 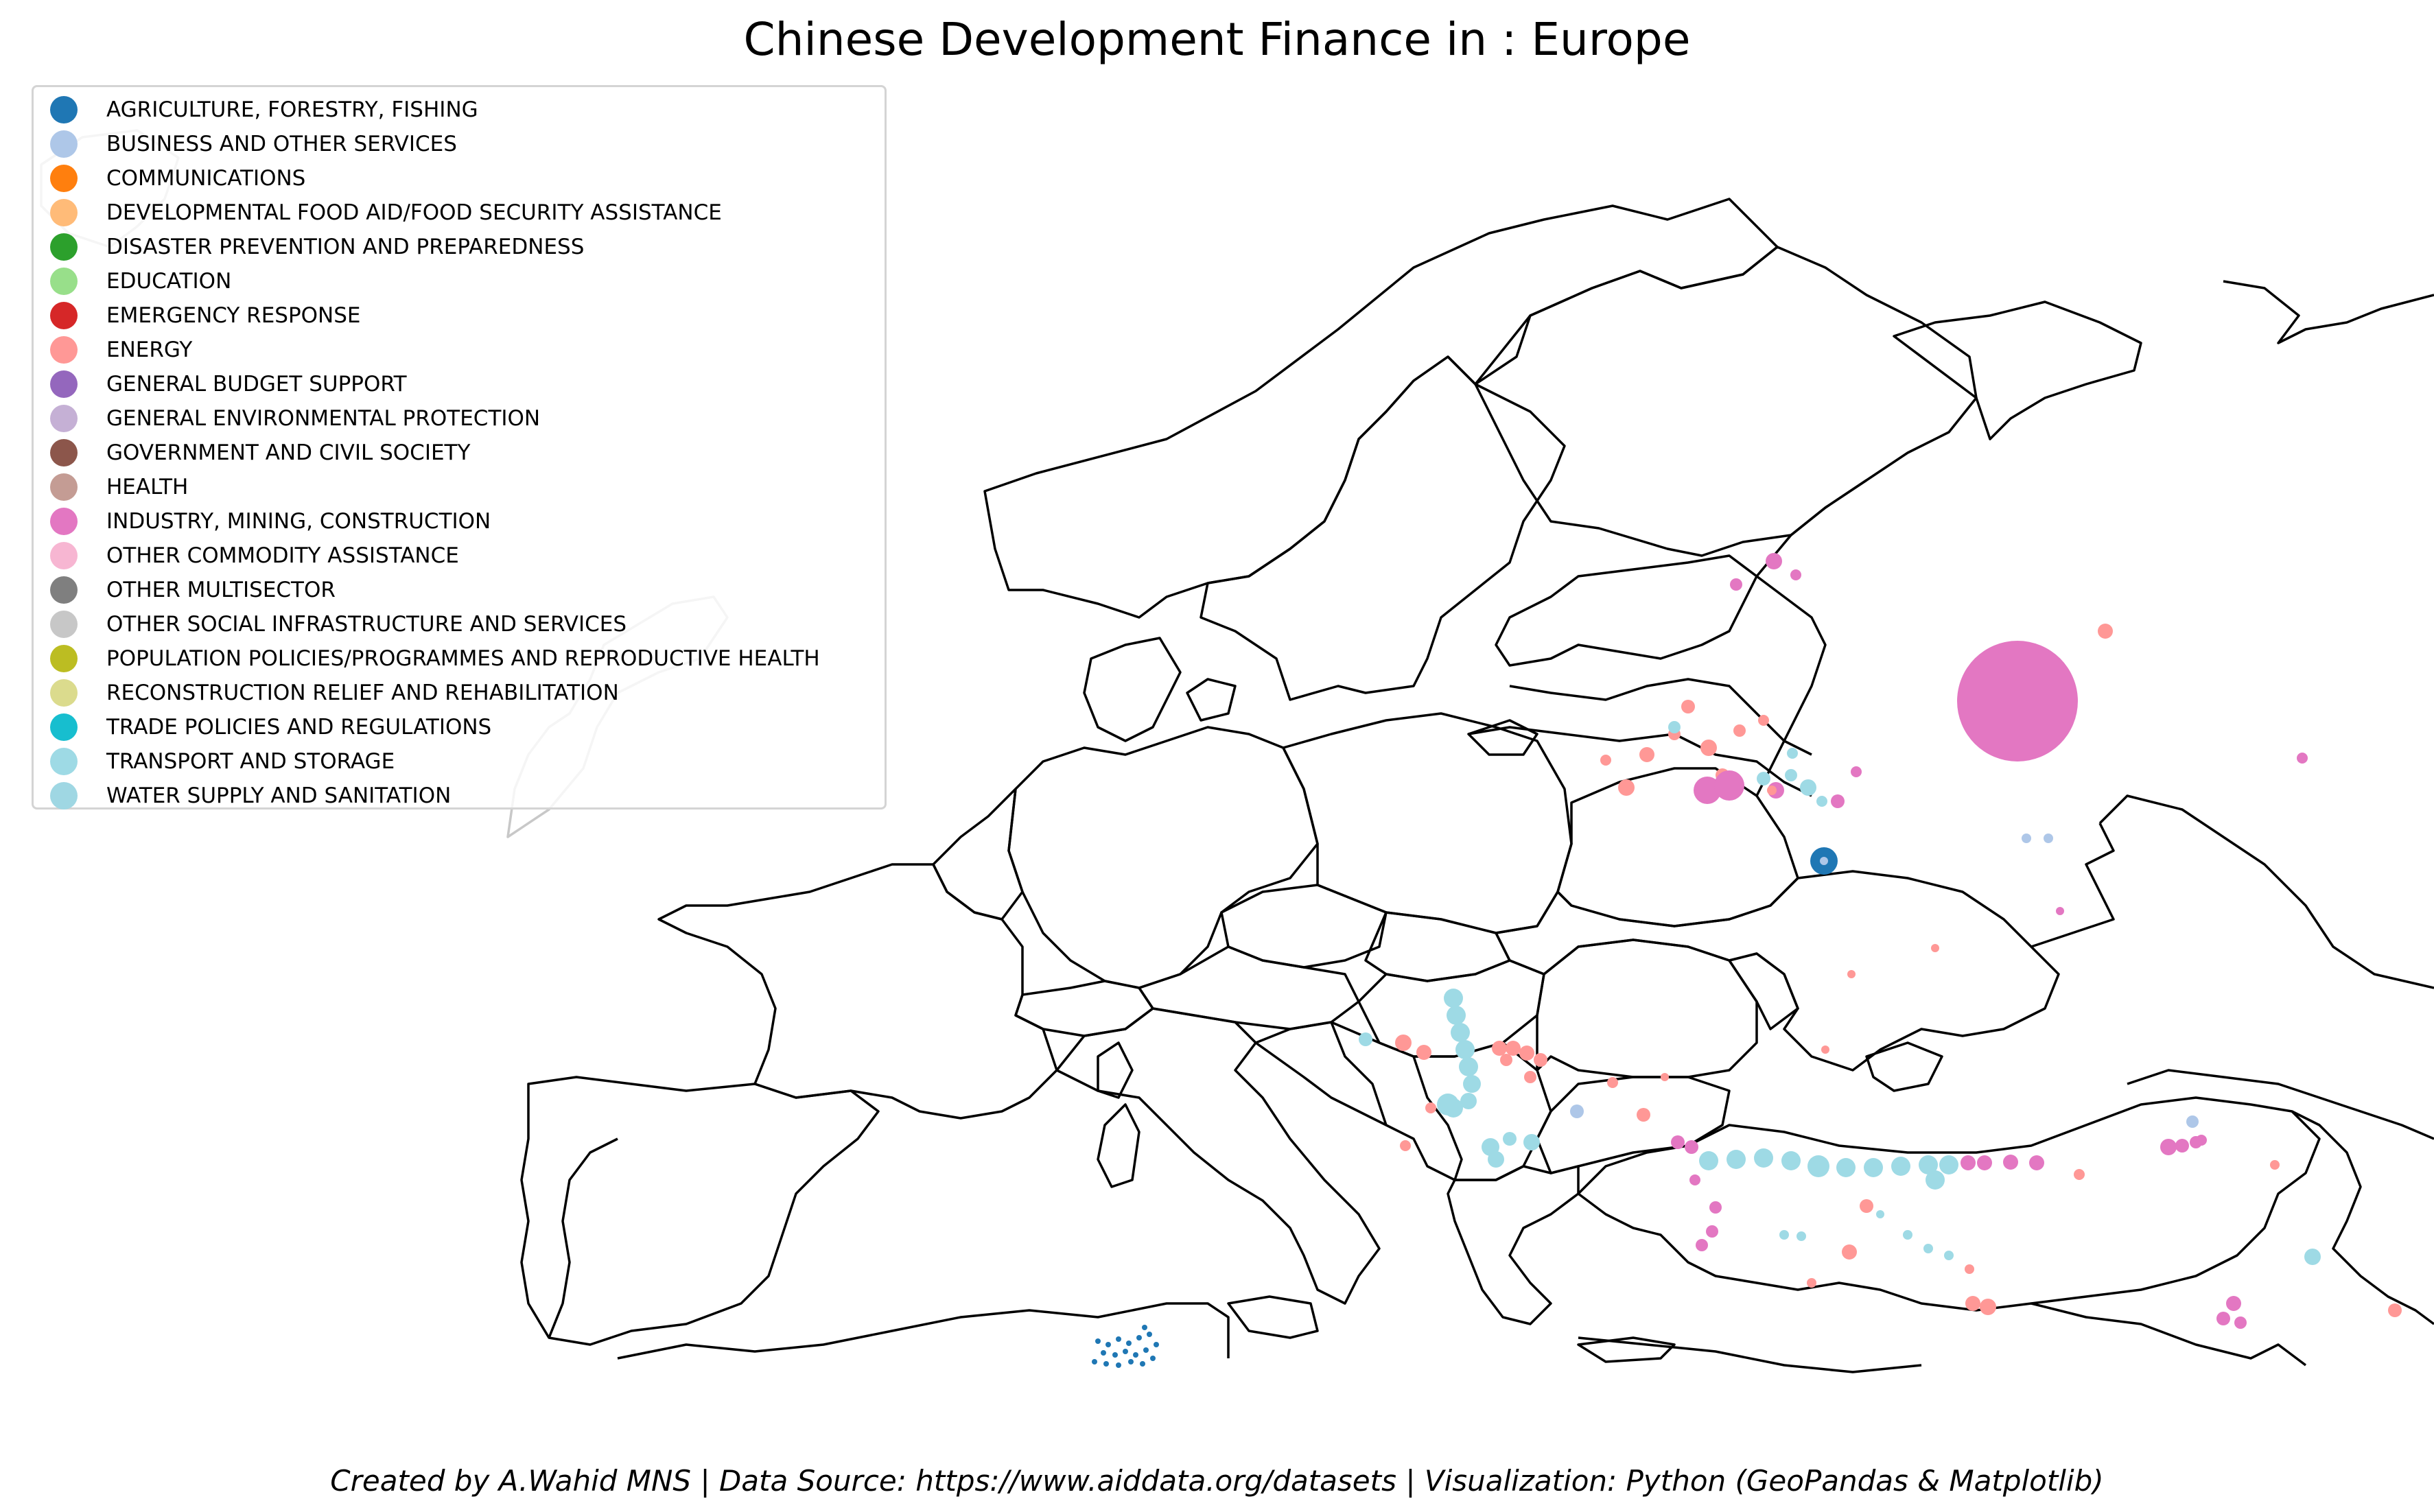 What do you see at coordinates (467, 281) in the screenshot?
I see `legend-item: EDUCATION` at bounding box center [467, 281].